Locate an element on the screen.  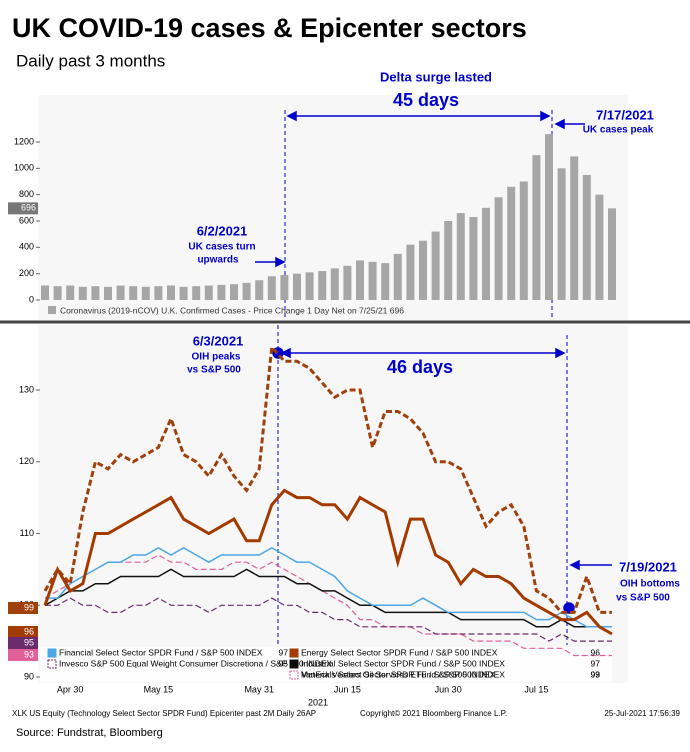
x-tick-label: May 31 is located at coordinates (259, 689).